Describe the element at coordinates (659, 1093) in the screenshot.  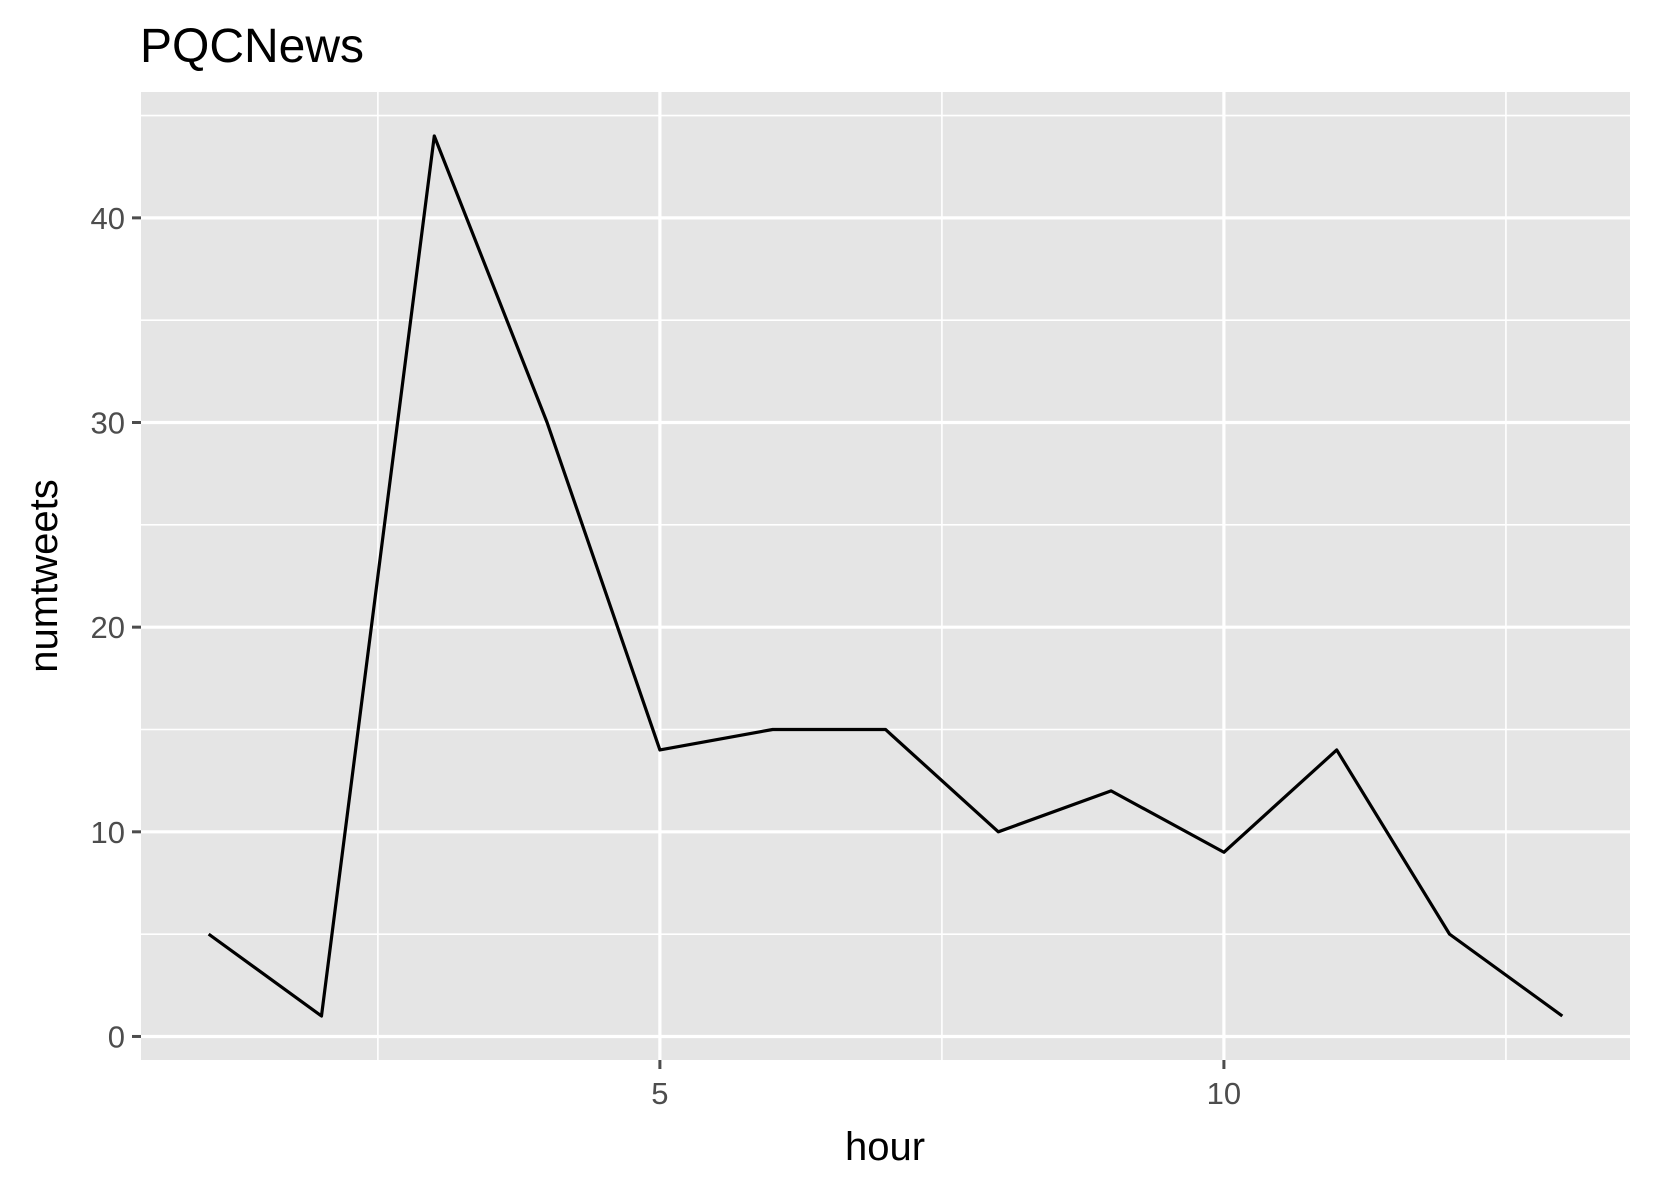
I see `x-tick-label: 5` at that location.